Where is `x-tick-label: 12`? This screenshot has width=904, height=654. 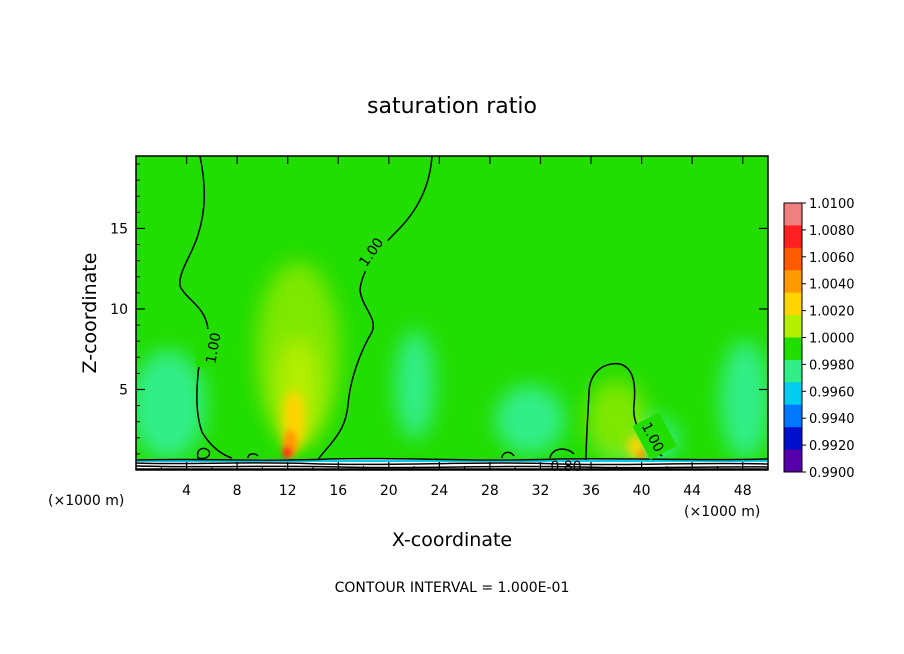 x-tick-label: 12 is located at coordinates (288, 491).